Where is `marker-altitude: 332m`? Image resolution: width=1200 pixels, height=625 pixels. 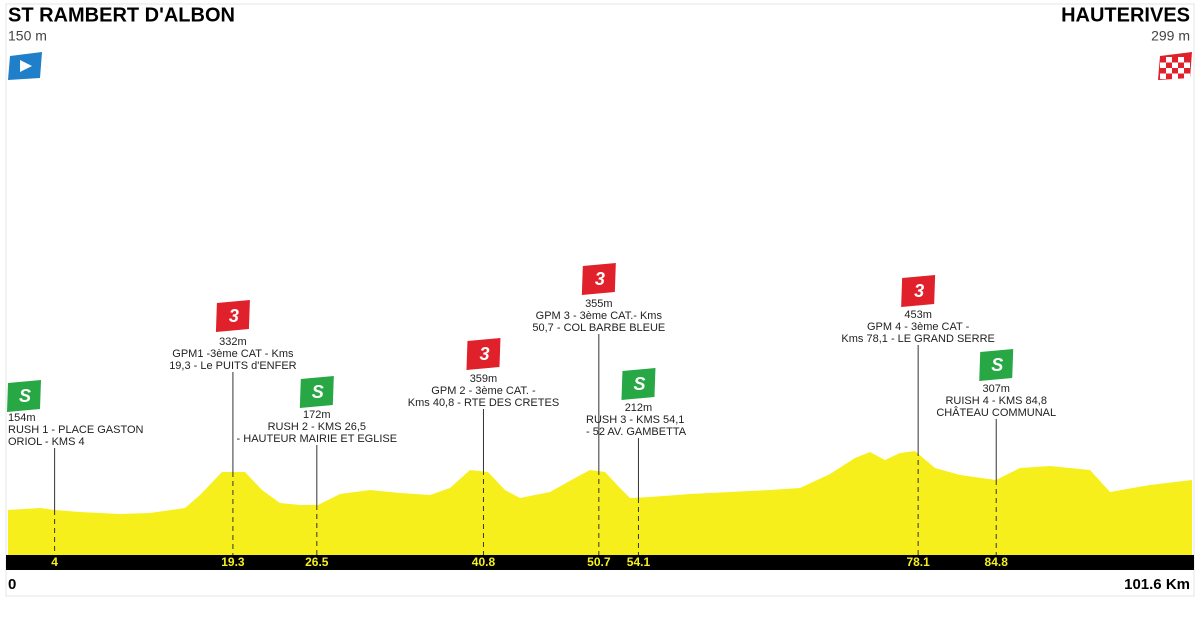
marker-altitude: 332m is located at coordinates (233, 342).